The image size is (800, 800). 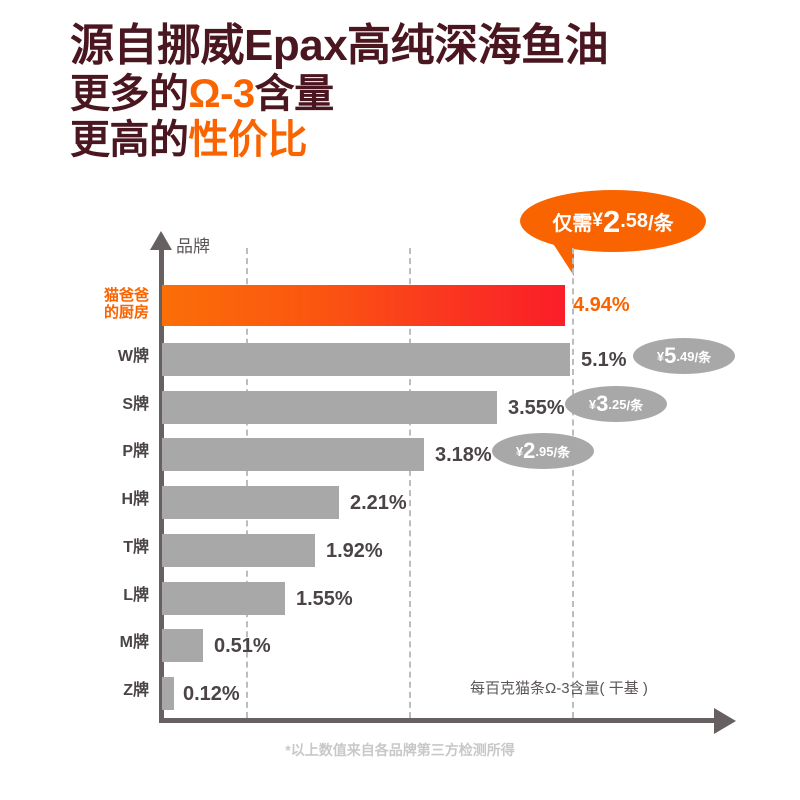 I want to click on price-pill-3: ¥2.95/条, so click(x=543, y=451).